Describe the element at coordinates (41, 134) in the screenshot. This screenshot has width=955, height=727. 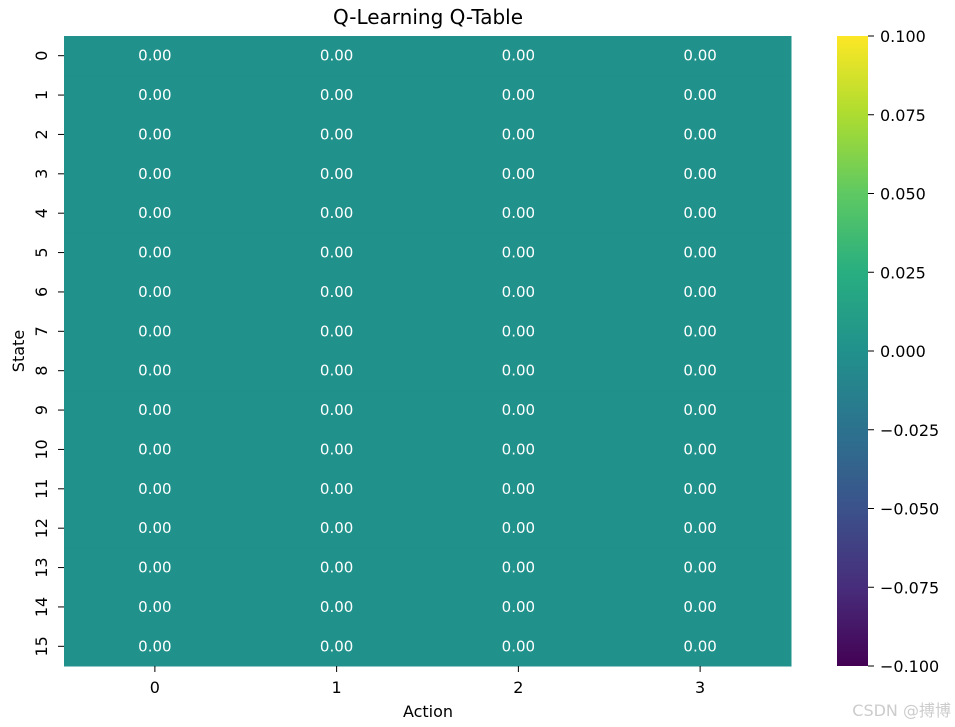
I see `y-axis-tick-label: 2` at that location.